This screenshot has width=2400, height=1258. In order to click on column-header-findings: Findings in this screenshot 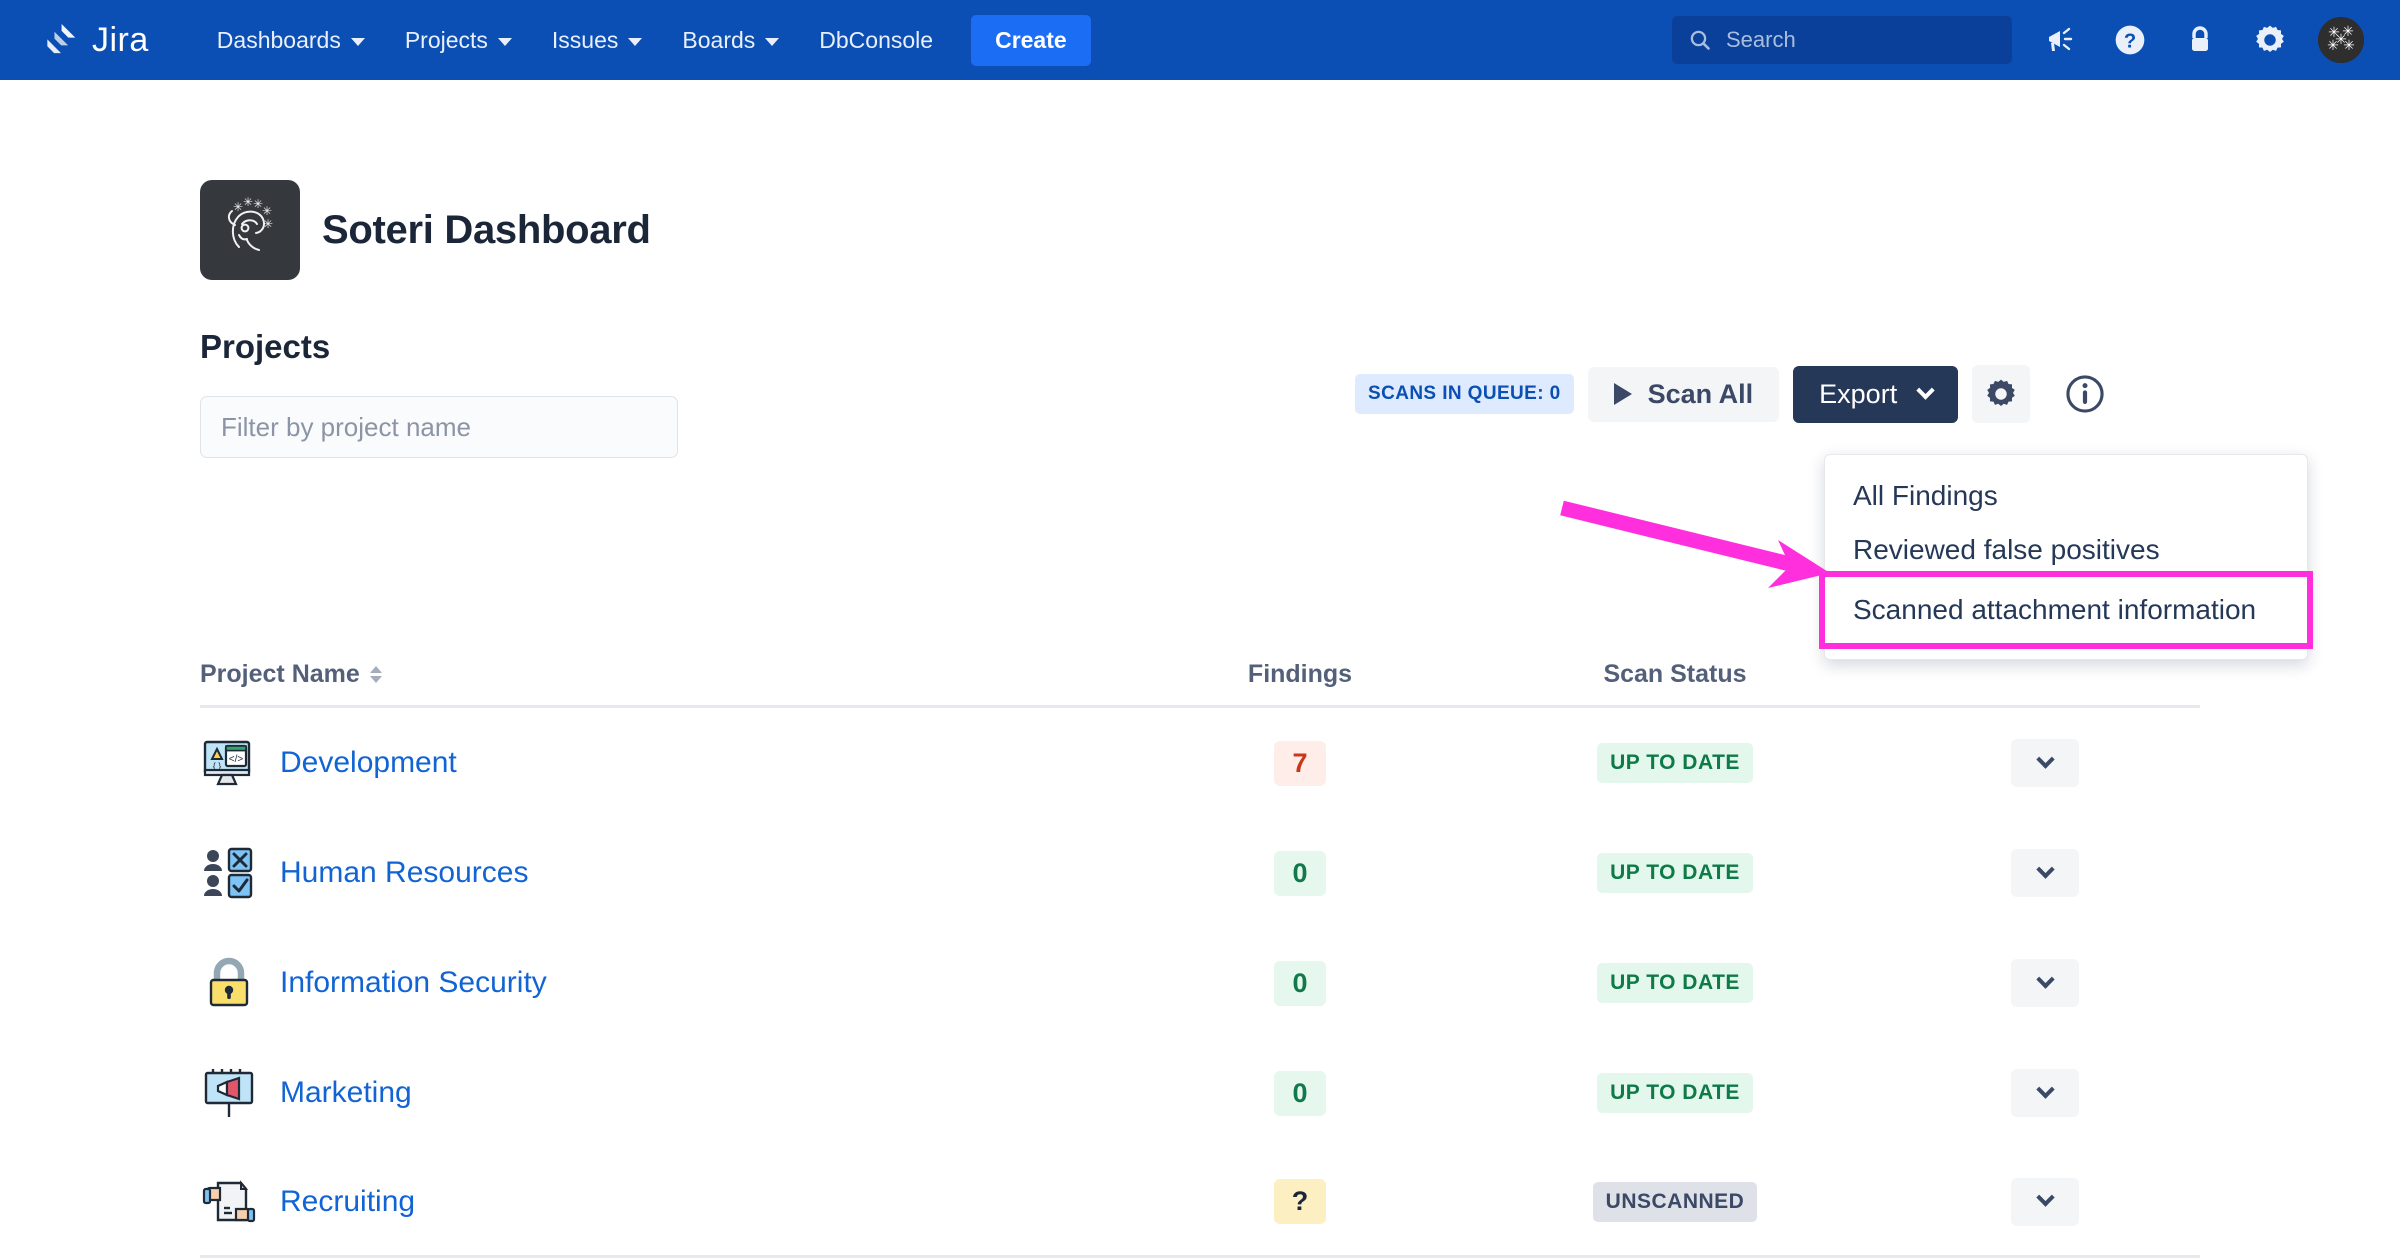, I will do `click(1300, 674)`.